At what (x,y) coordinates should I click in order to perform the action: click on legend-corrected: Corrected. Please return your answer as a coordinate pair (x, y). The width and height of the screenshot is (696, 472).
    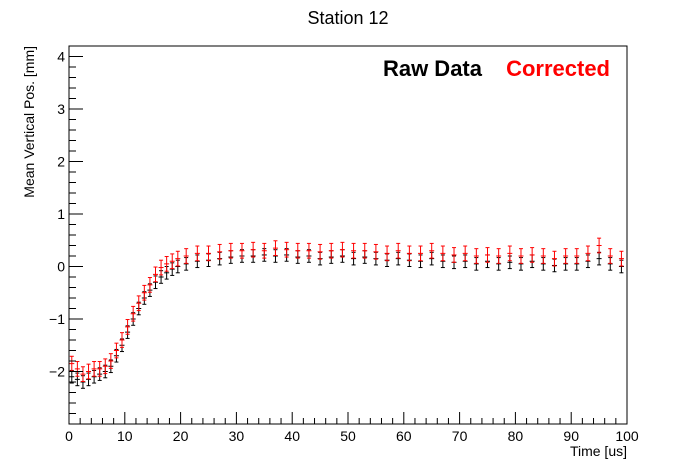
    Looking at the image, I should click on (558, 68).